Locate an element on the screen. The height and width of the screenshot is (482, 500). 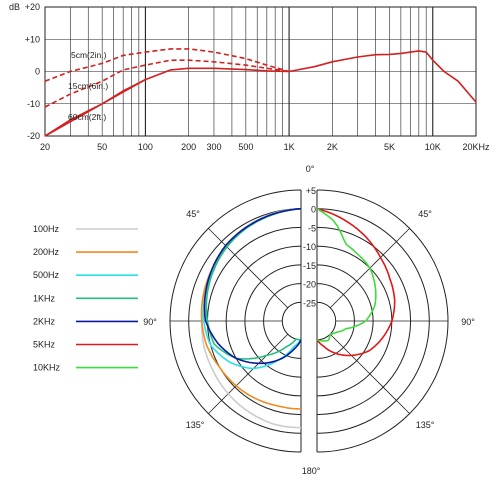
y-tick-label: -10 is located at coordinates (33, 104).